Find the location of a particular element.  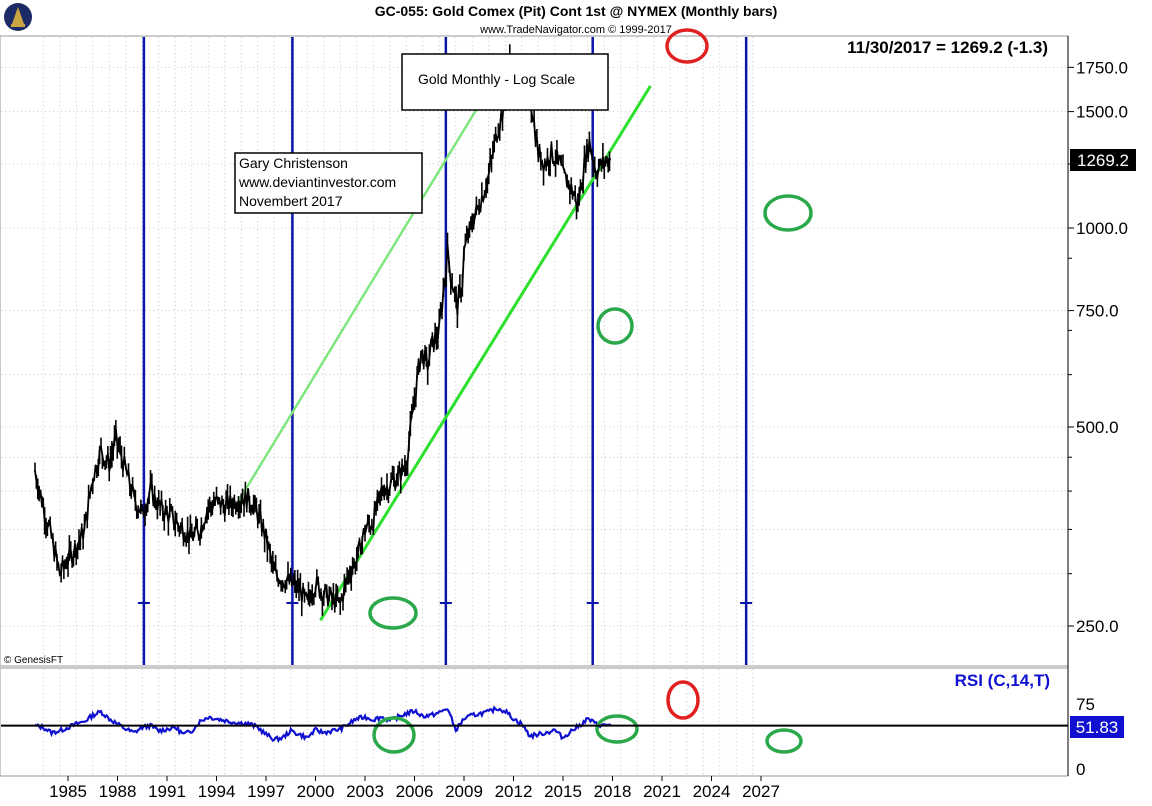

rsi-value-flag-label: 51.83 is located at coordinates (1097, 727).